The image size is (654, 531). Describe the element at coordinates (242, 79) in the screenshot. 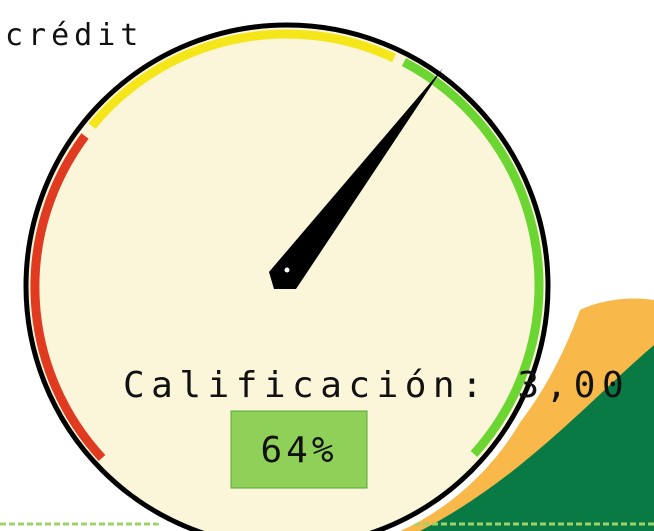

I see `yellow-zone` at that location.